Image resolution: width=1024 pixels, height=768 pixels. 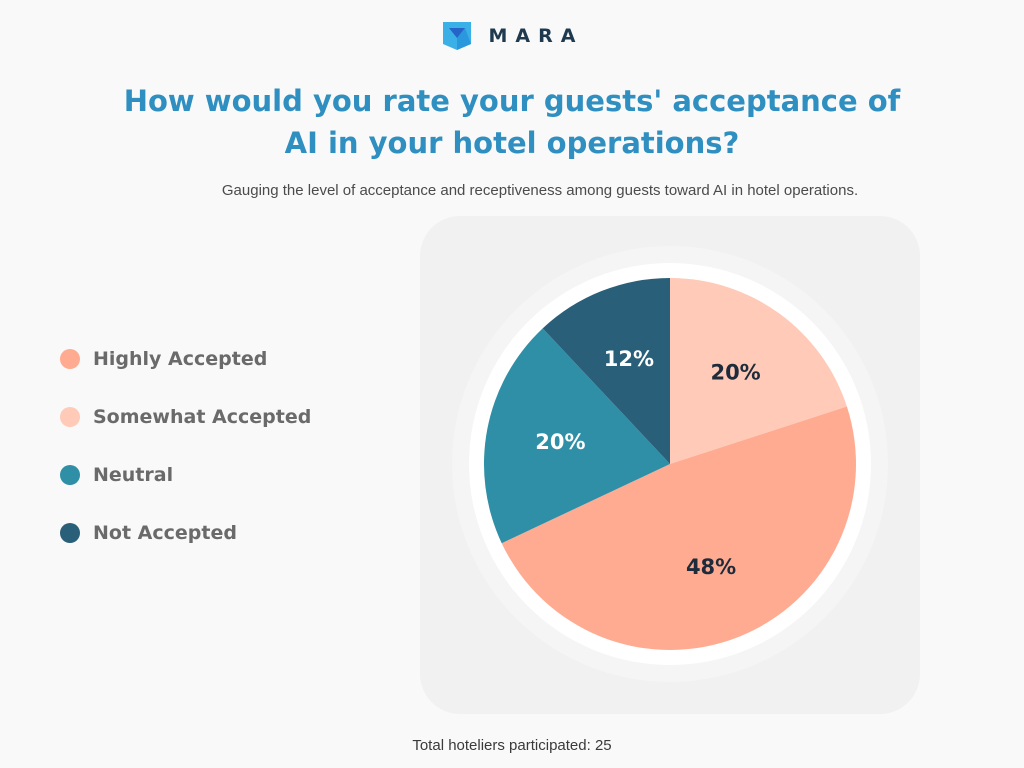 I want to click on pie-slice-somewhat-accepted, so click(x=758, y=371).